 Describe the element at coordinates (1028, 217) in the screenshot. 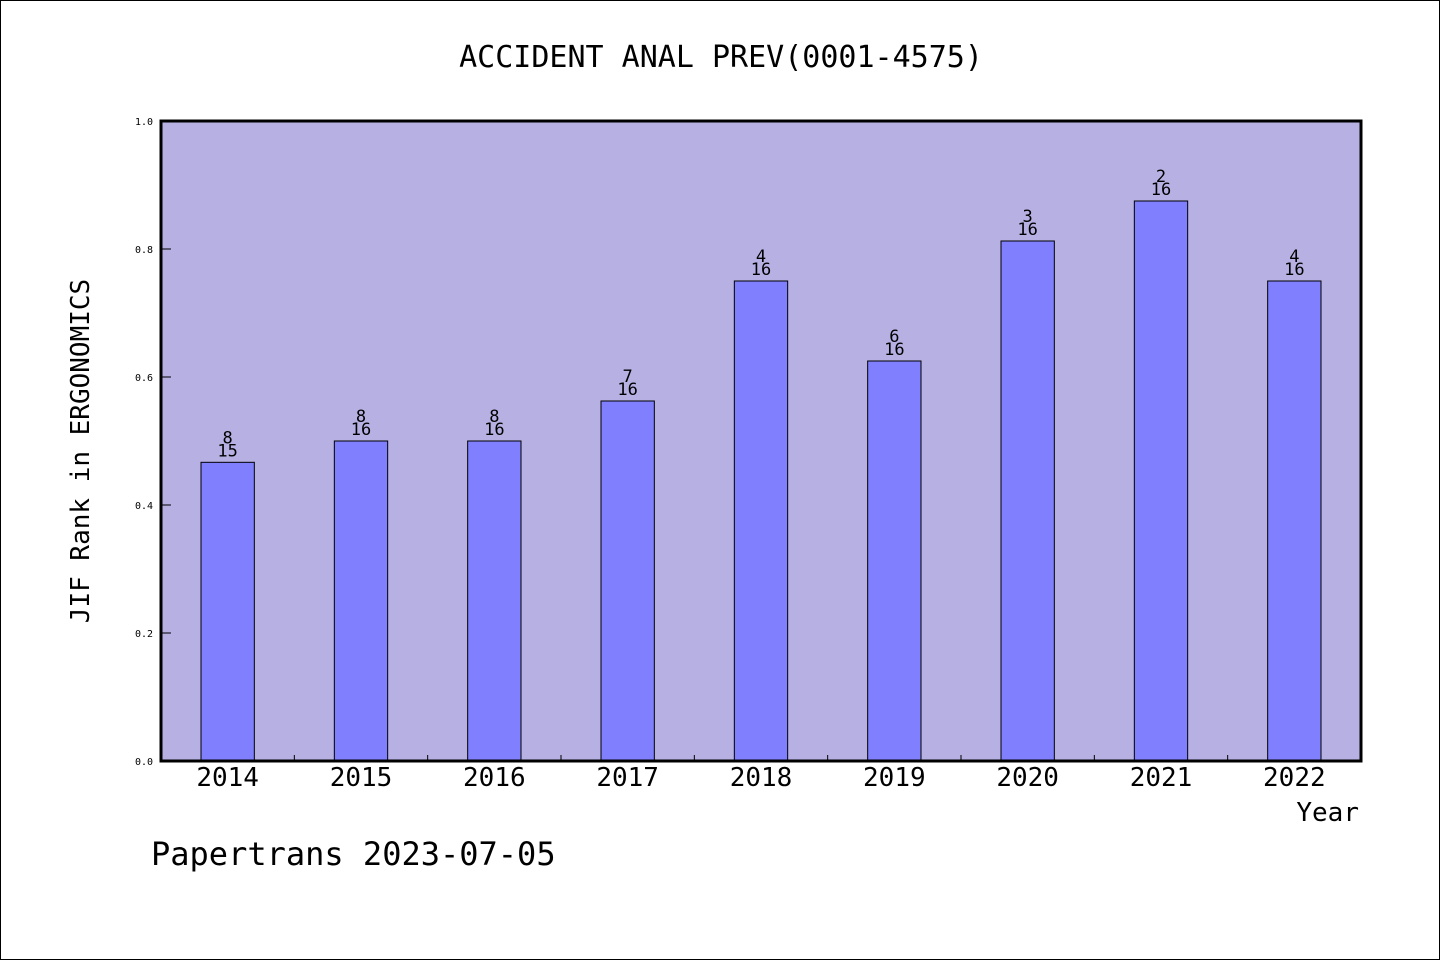

I see `data-label-rank-2020: 3` at that location.